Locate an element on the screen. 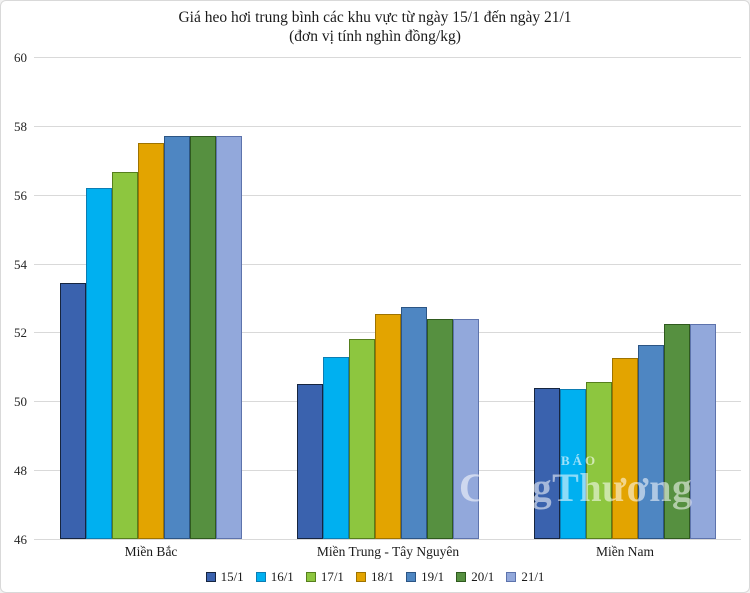 This screenshot has width=750, height=593. bar-18-1-mien-bac is located at coordinates (151, 341).